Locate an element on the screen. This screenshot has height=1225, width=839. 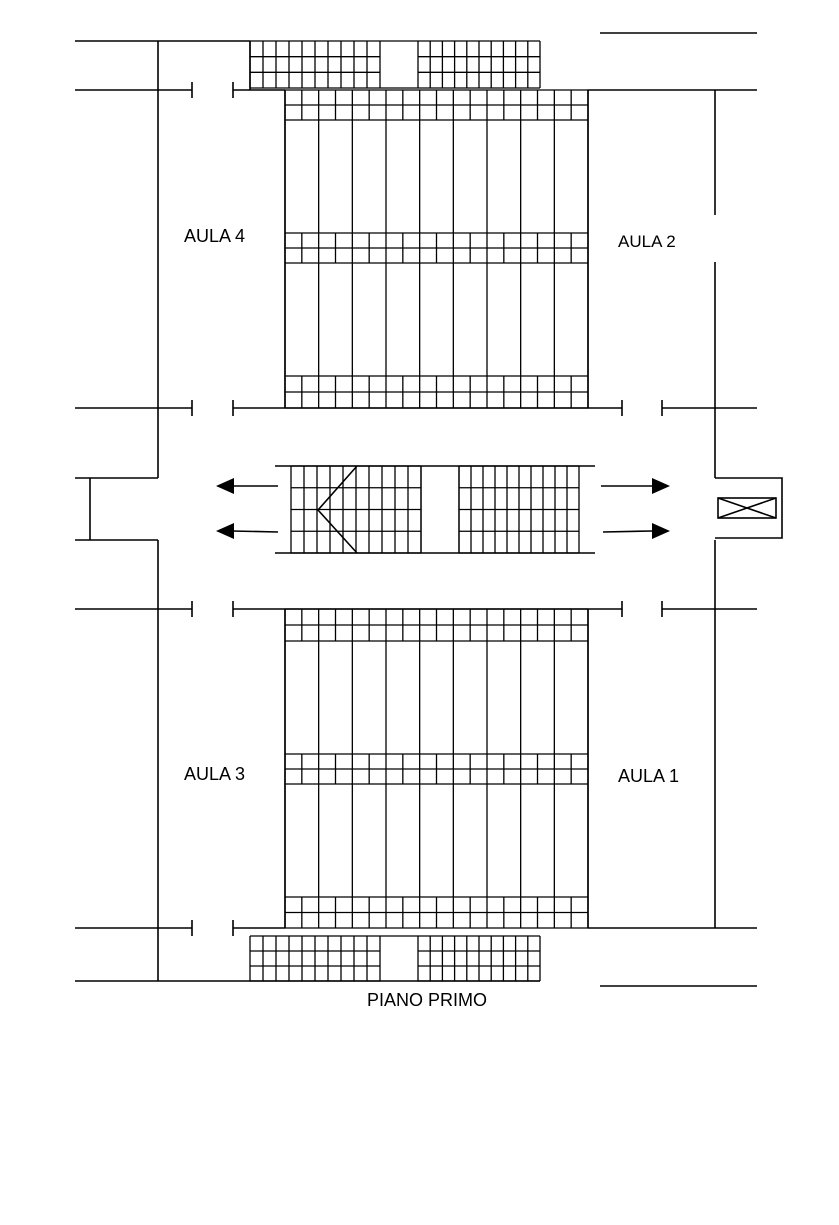
stair-arrow-icon is located at coordinates (337, 509).